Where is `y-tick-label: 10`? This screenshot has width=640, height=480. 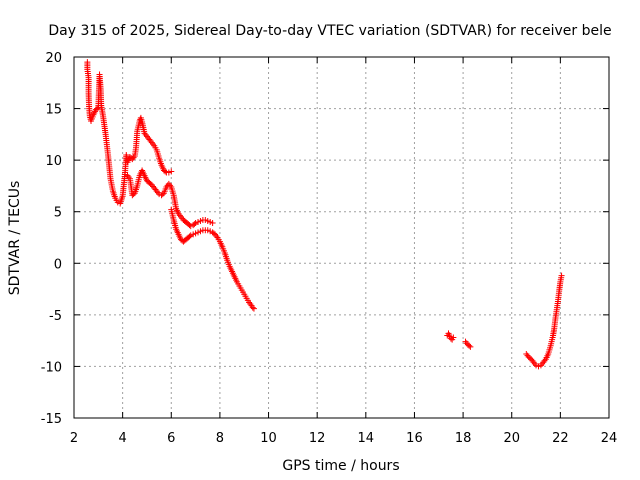
y-tick-label: 10 is located at coordinates (53, 161).